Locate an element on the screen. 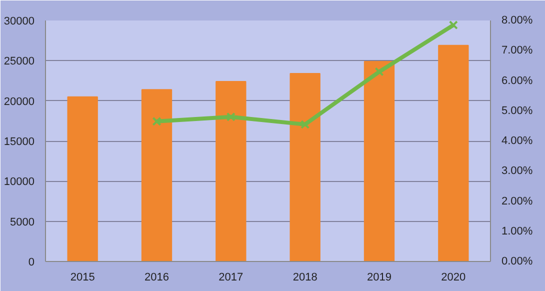 This screenshot has width=545, height=291. y2-tick-label: 1.00% is located at coordinates (517, 231).